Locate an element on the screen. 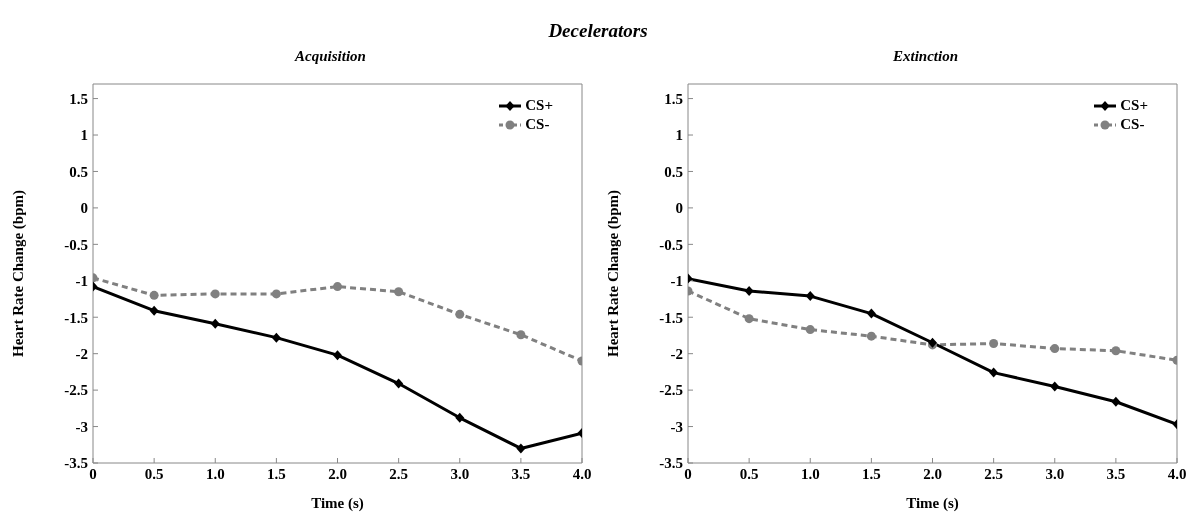  chart-title: Decelerators is located at coordinates (598, 30).